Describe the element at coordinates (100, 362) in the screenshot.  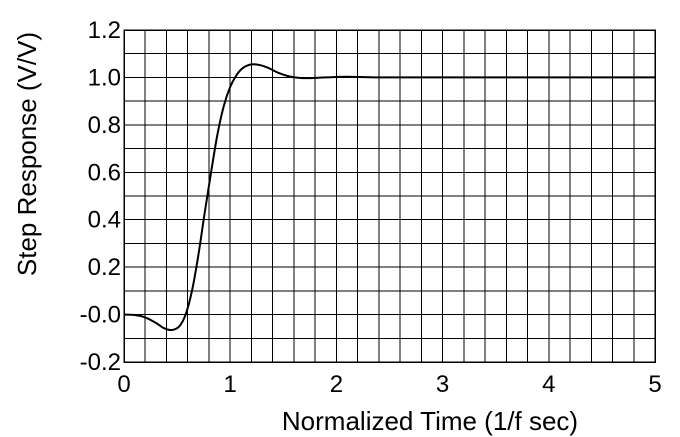
I see `y-tick-label: -0.2` at that location.